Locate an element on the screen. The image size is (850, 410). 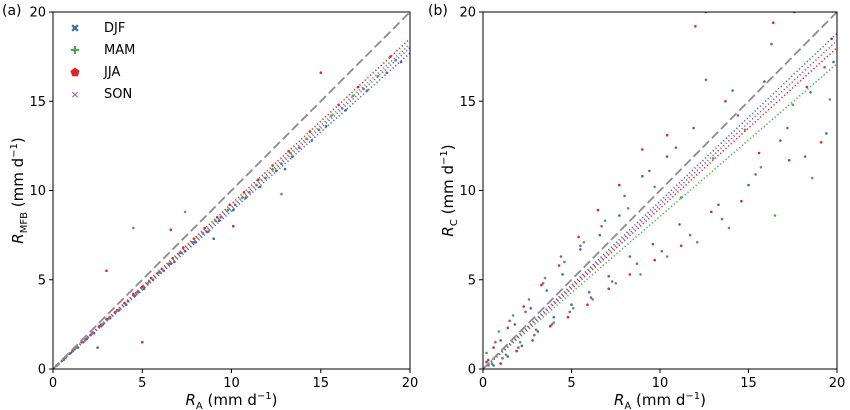
y-tick-label: 5 is located at coordinates (472, 280).